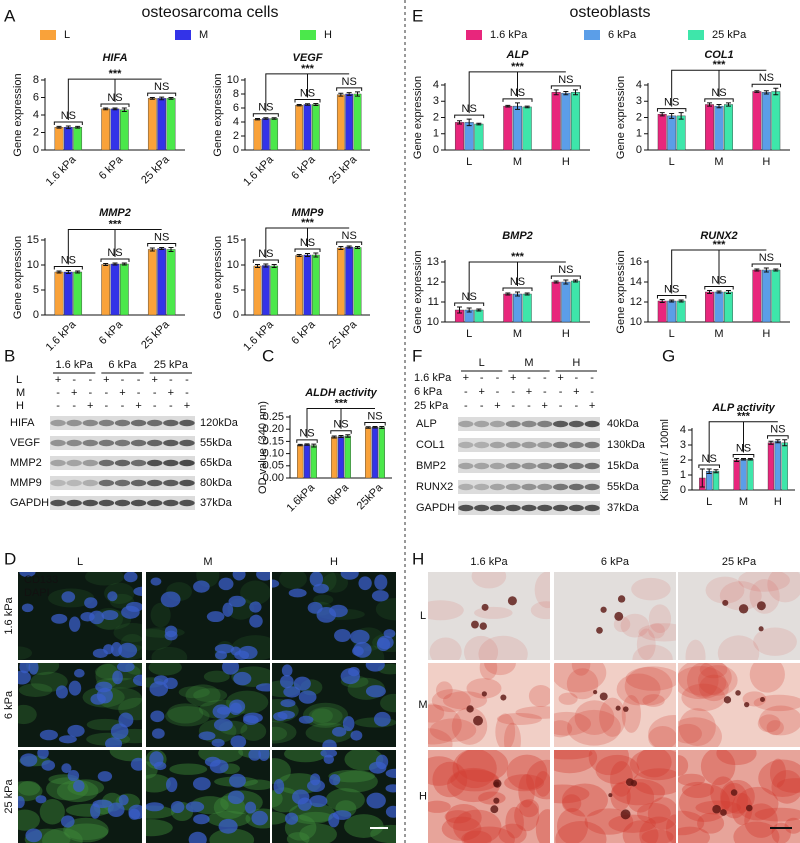 This screenshot has width=800, height=843. I want to click on significance-label: NS, so click(374, 416).